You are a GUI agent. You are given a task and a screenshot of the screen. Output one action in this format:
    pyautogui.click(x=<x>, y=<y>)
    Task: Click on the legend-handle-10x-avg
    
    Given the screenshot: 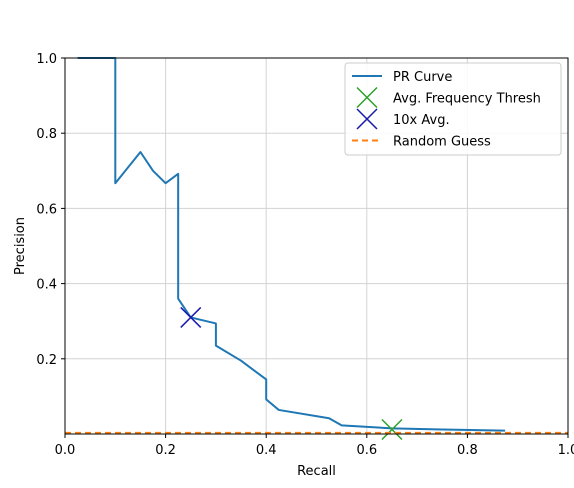 What is the action you would take?
    pyautogui.click(x=367, y=119)
    